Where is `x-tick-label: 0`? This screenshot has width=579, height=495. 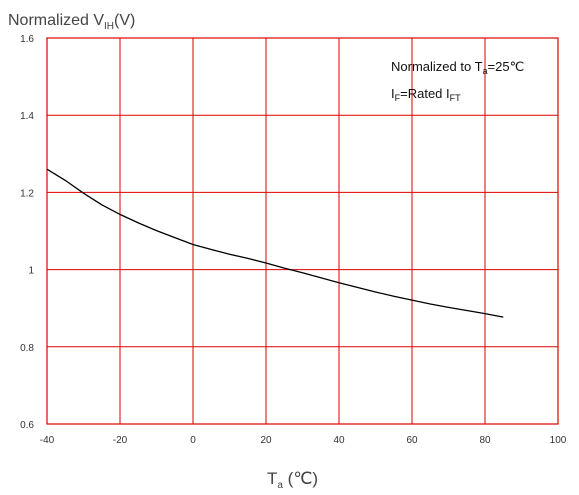 x-tick-label: 0 is located at coordinates (193, 440).